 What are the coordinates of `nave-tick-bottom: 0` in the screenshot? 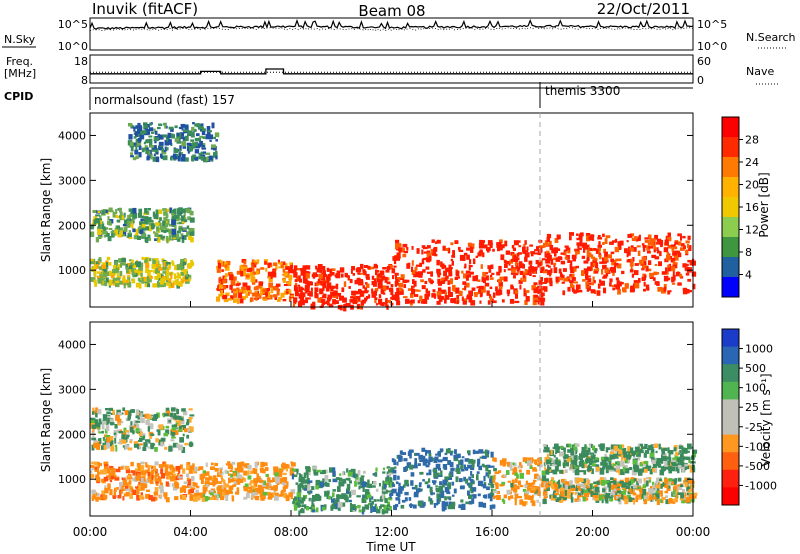 It's located at (700, 80).